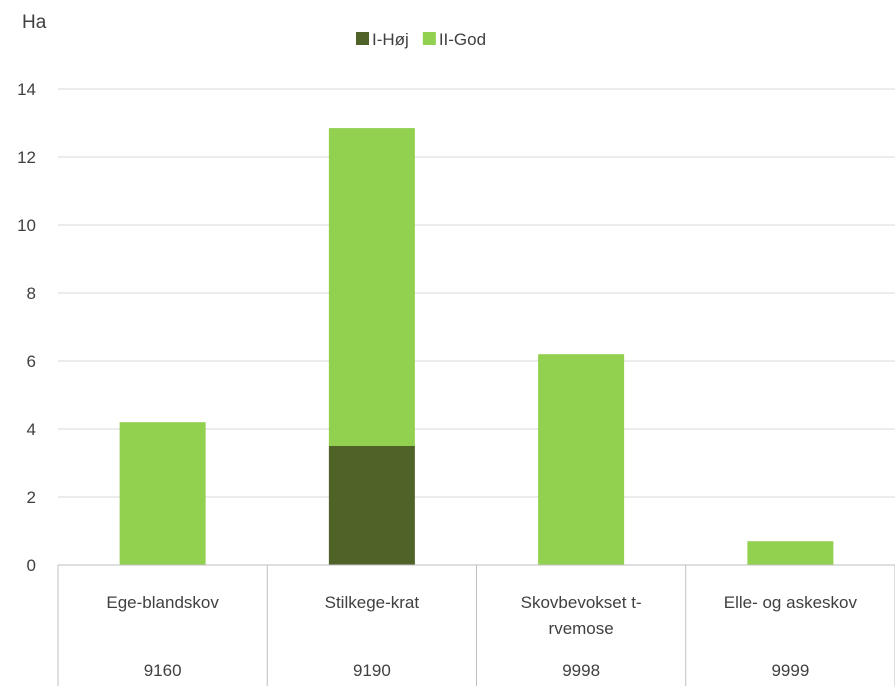  I want to click on x-category-label: rvemose, so click(581, 628).